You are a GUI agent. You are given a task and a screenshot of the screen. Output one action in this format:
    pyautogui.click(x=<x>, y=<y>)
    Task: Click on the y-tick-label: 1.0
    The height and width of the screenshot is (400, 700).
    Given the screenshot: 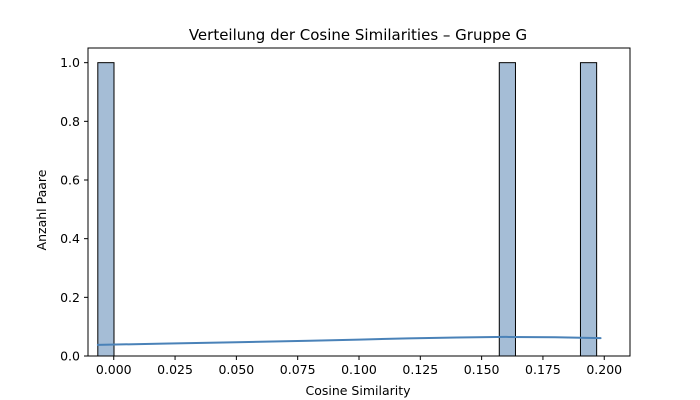 What is the action you would take?
    pyautogui.click(x=70, y=62)
    